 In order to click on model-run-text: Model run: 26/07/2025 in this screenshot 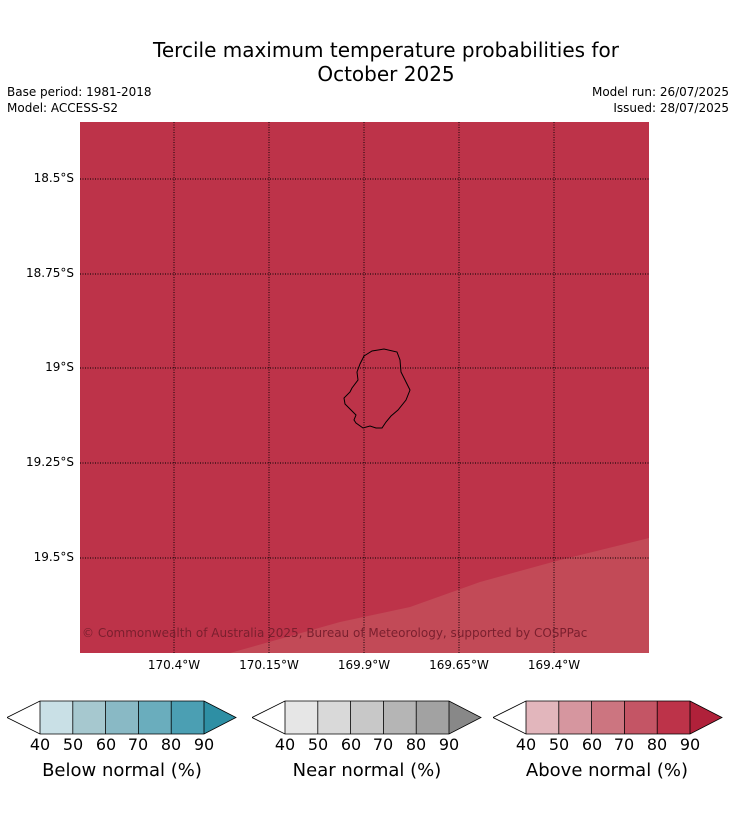, I will do `click(660, 92)`.